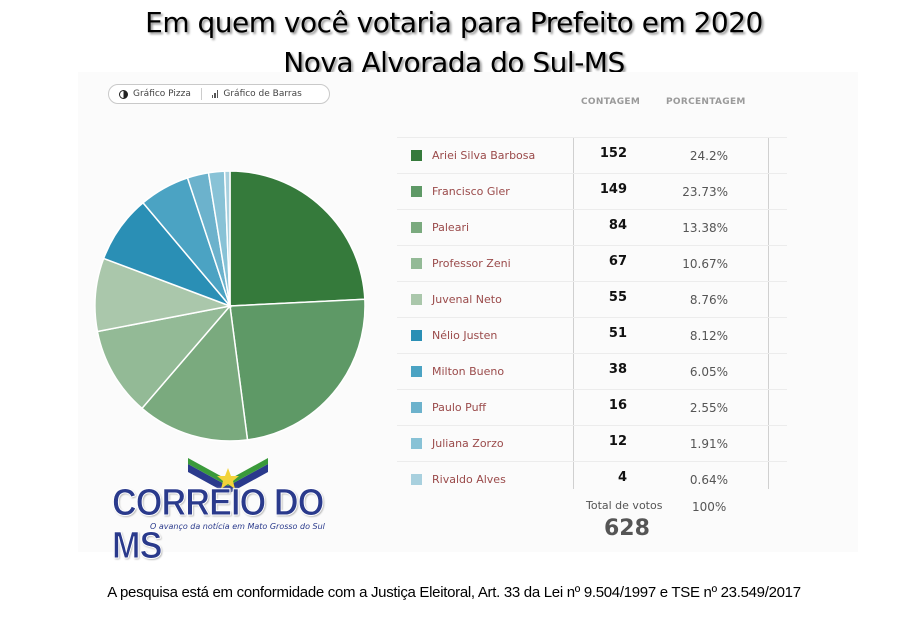 This screenshot has height=640, width=908. I want to click on table-row: Paleari 84 13.38%, so click(592, 227).